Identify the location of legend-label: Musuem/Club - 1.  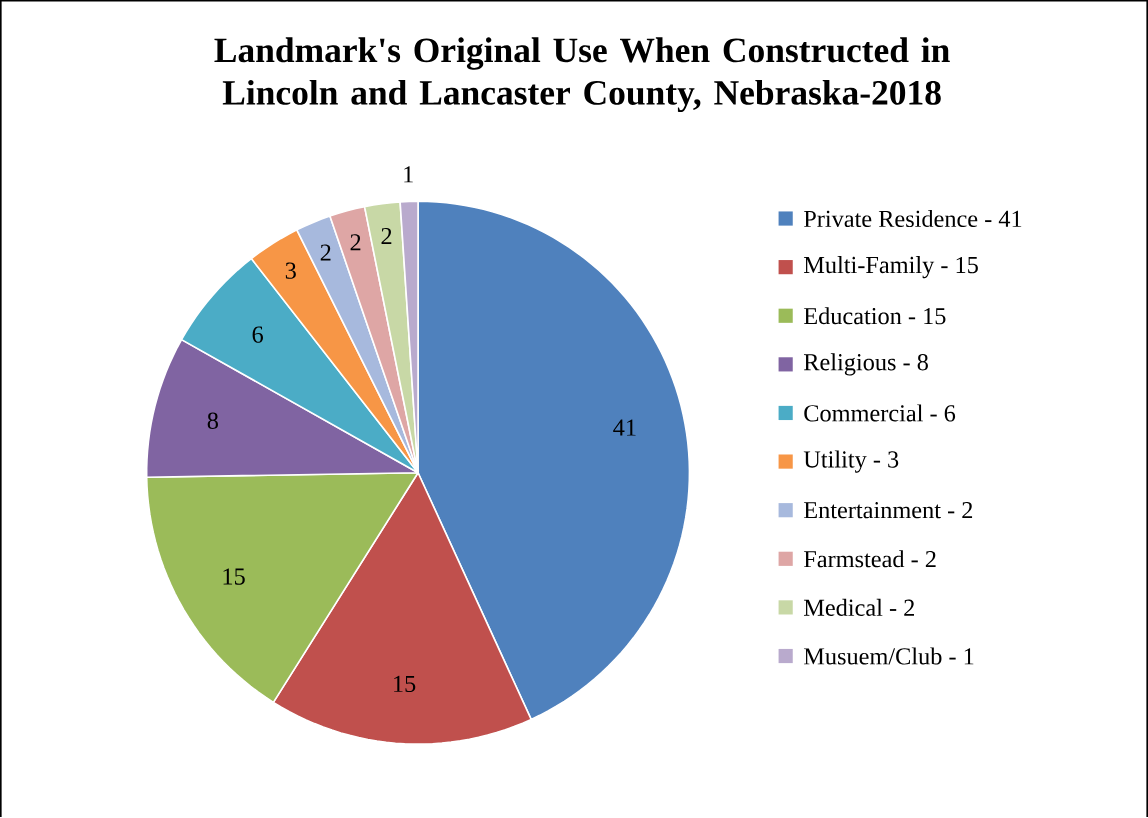
(888, 656).